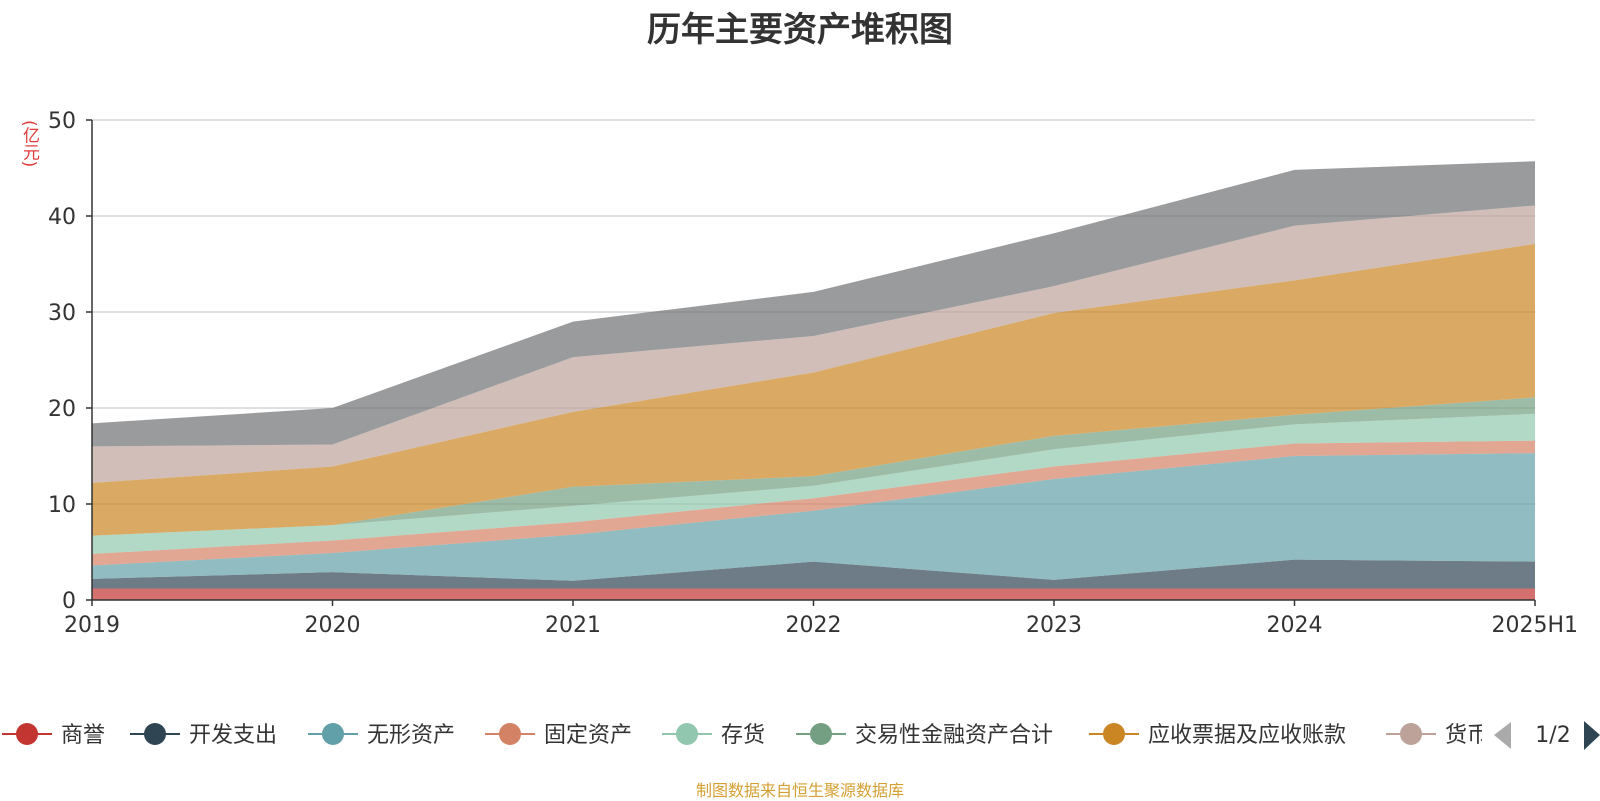  I want to click on legend-item: 无形资产, so click(381, 735).